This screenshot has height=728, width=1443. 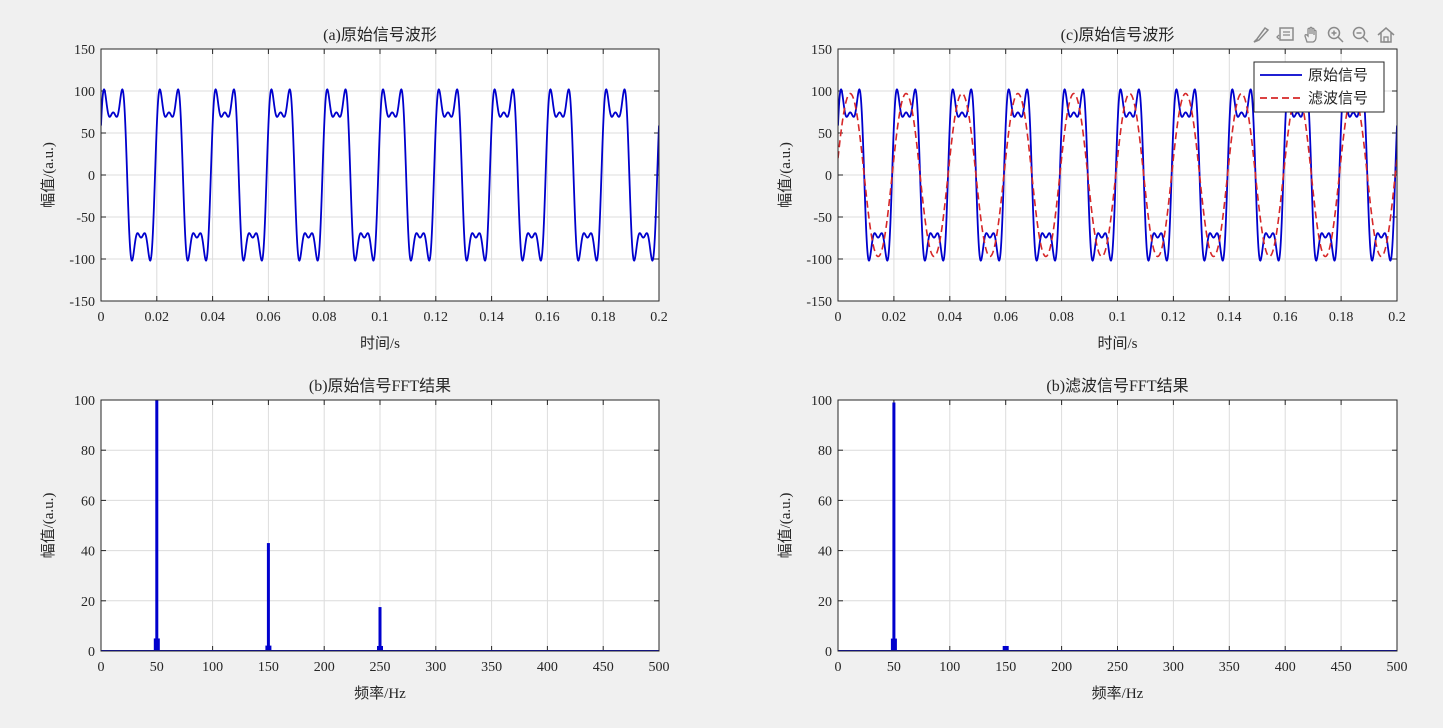 I want to click on axes-toolbar, so click(x=1325, y=36).